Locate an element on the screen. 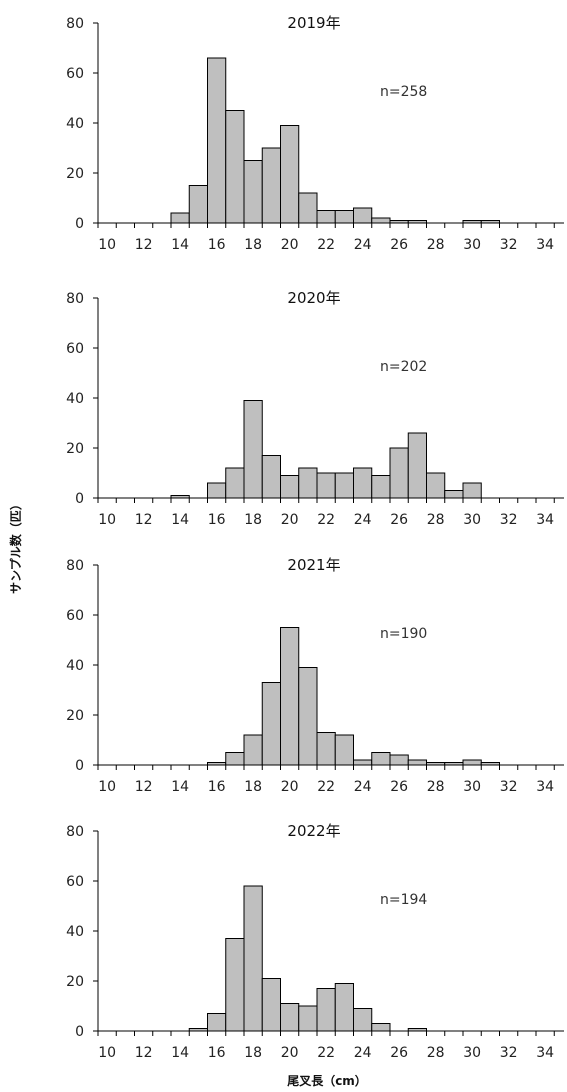 This screenshot has width=567, height=1092. chart-title: 2021年 is located at coordinates (313, 565).